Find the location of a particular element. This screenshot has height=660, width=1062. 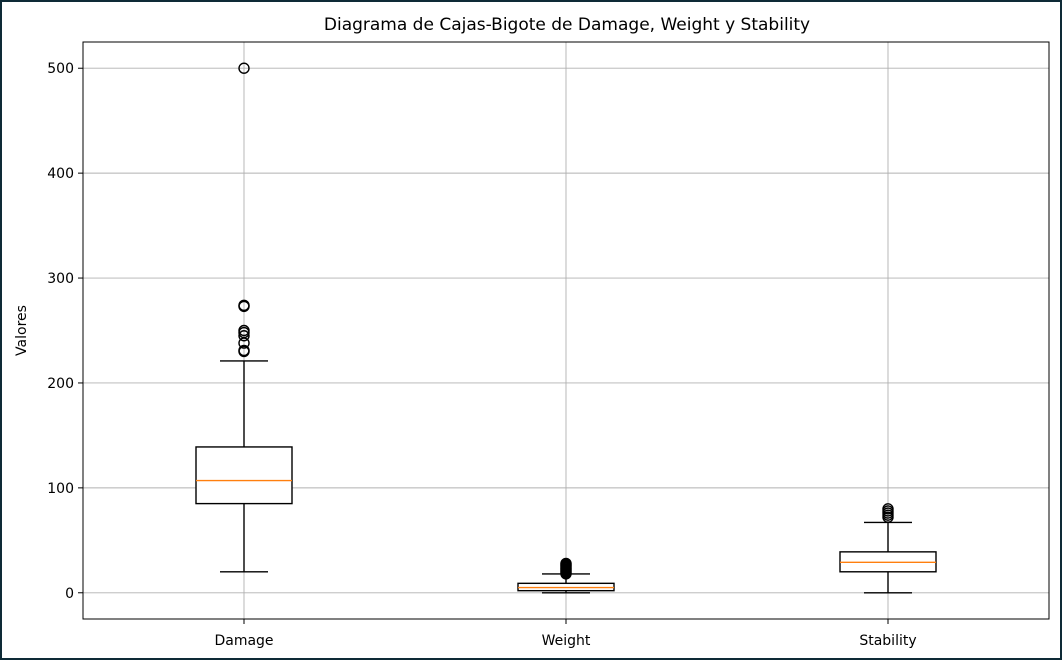

x-axis-ticks: Damage Weight Stability is located at coordinates (565, 634).